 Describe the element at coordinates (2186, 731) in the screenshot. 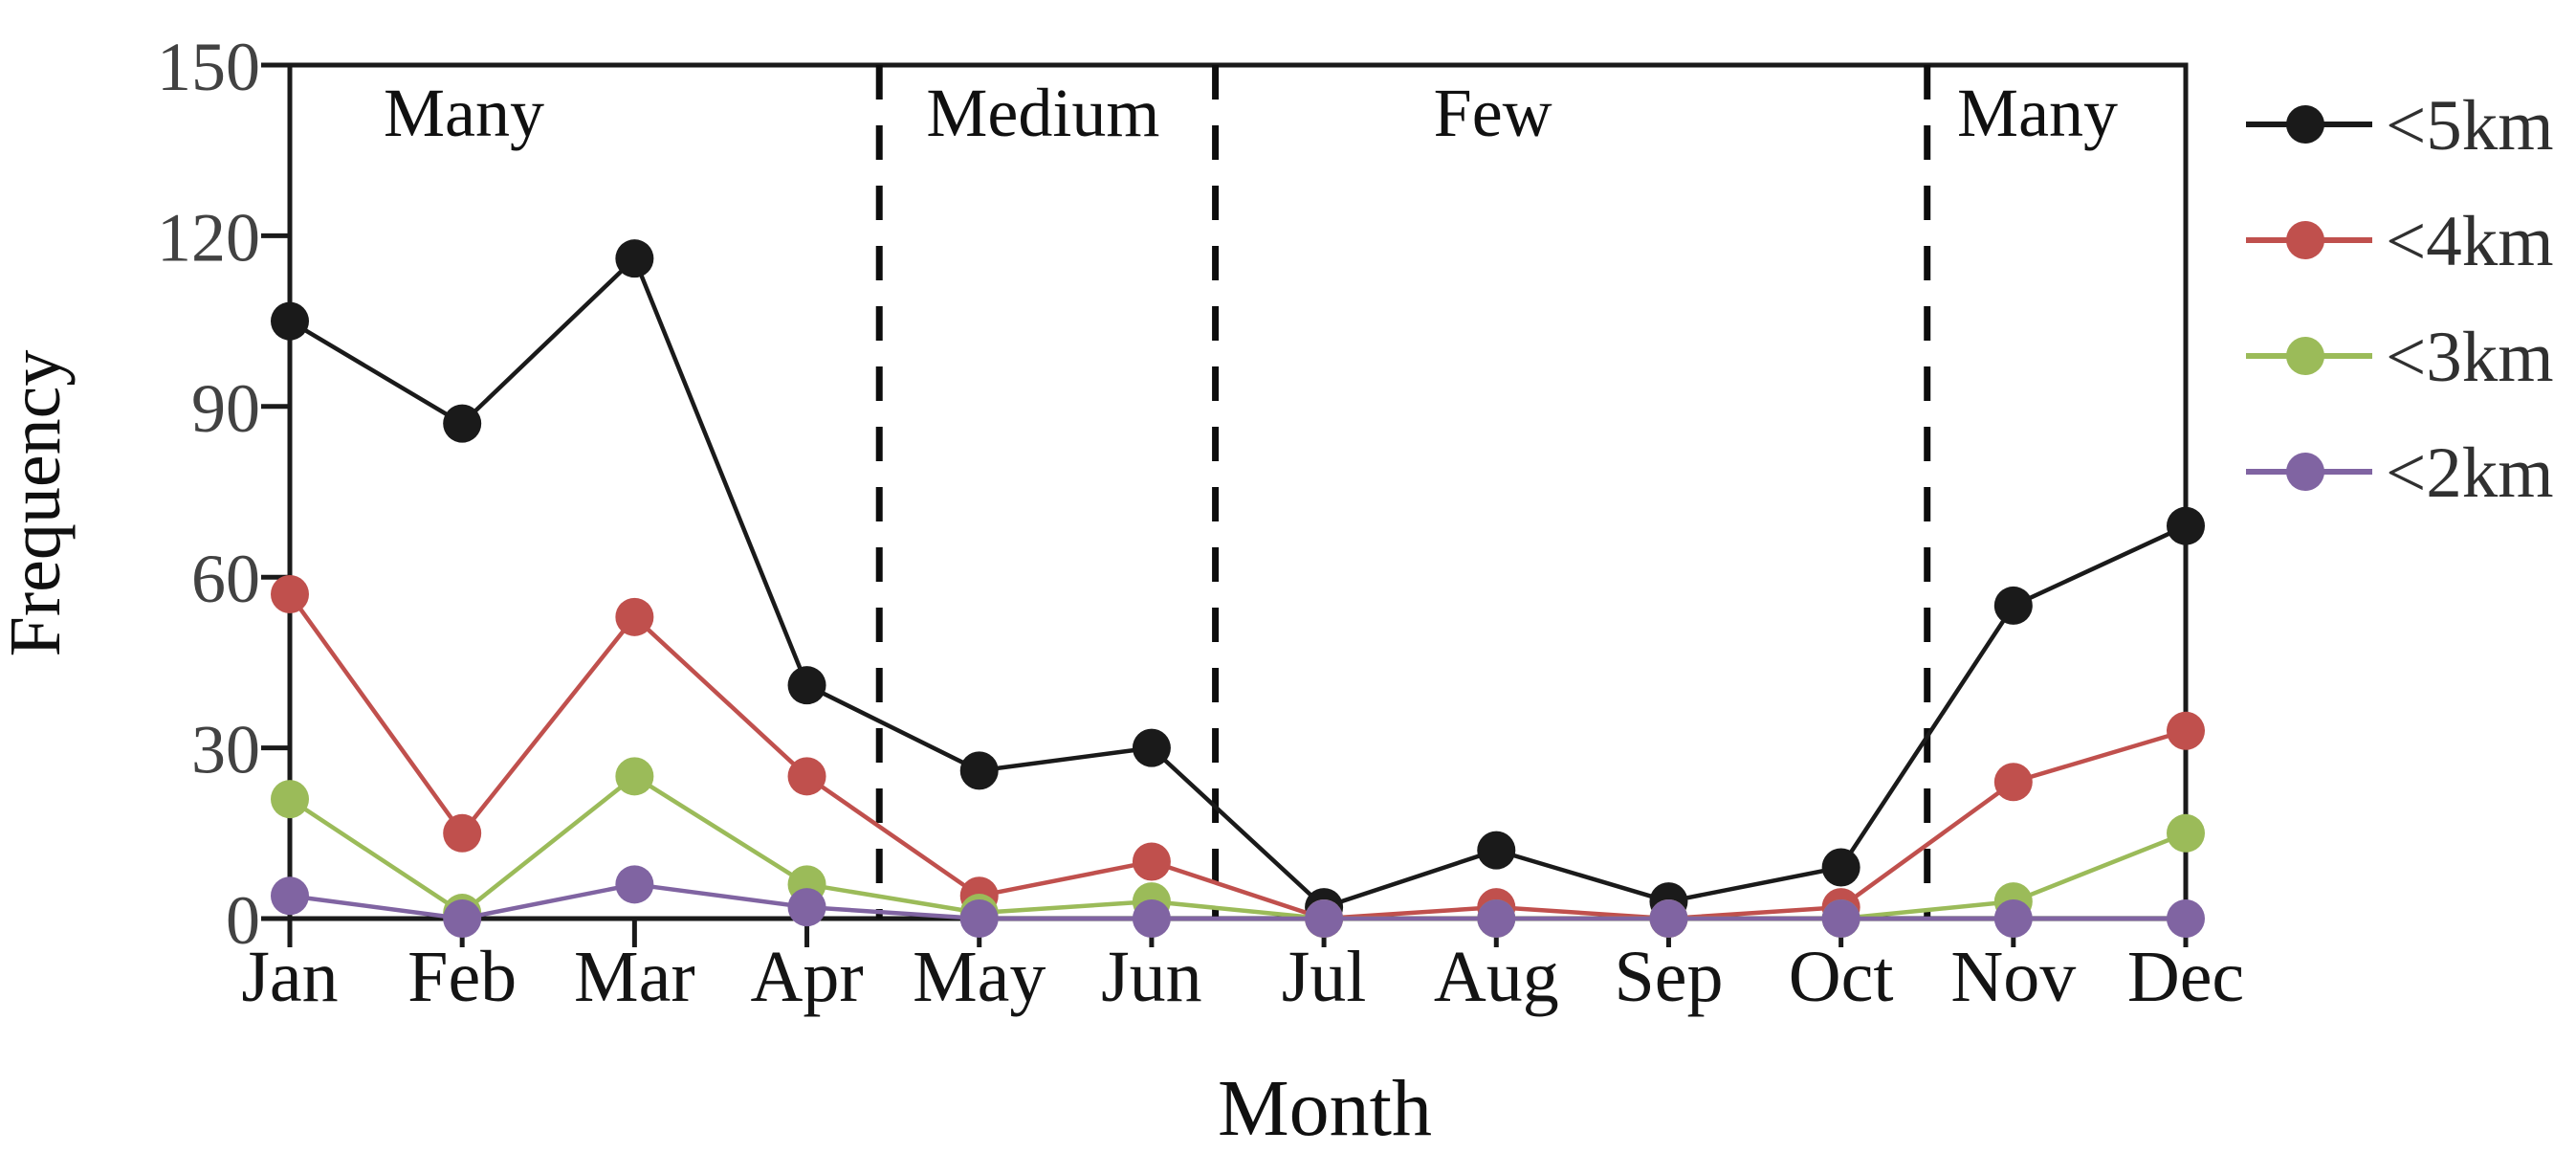

I see `data-point-<4km-dec` at that location.